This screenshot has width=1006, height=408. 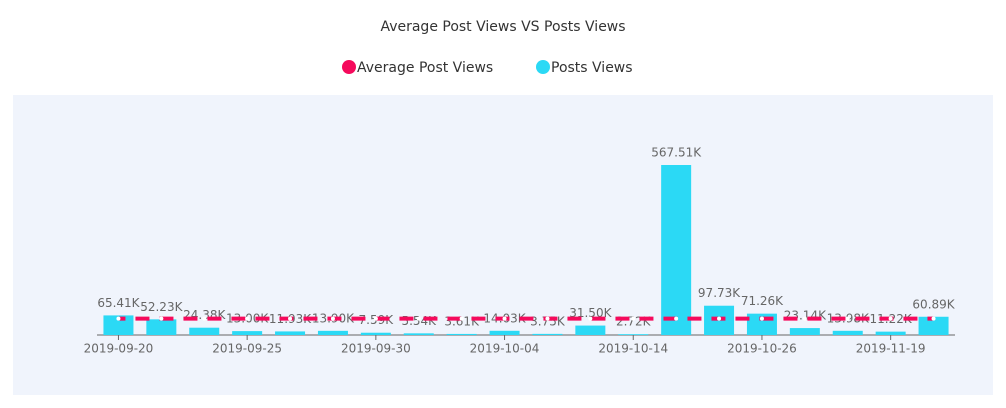 I want to click on x-tick-label: 2019-10-04, so click(x=505, y=349).